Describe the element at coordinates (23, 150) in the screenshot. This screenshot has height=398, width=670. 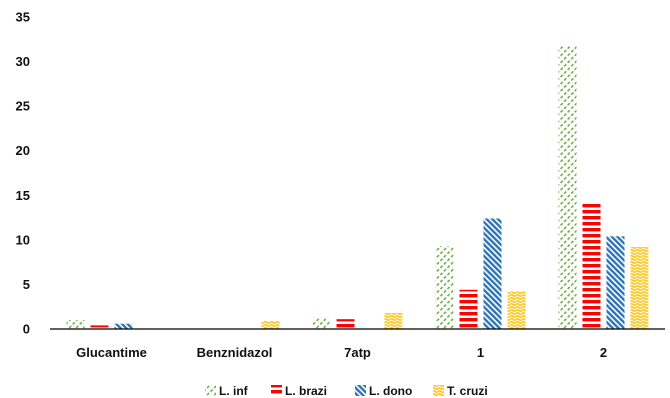
I see `y-tick-label: 20` at that location.